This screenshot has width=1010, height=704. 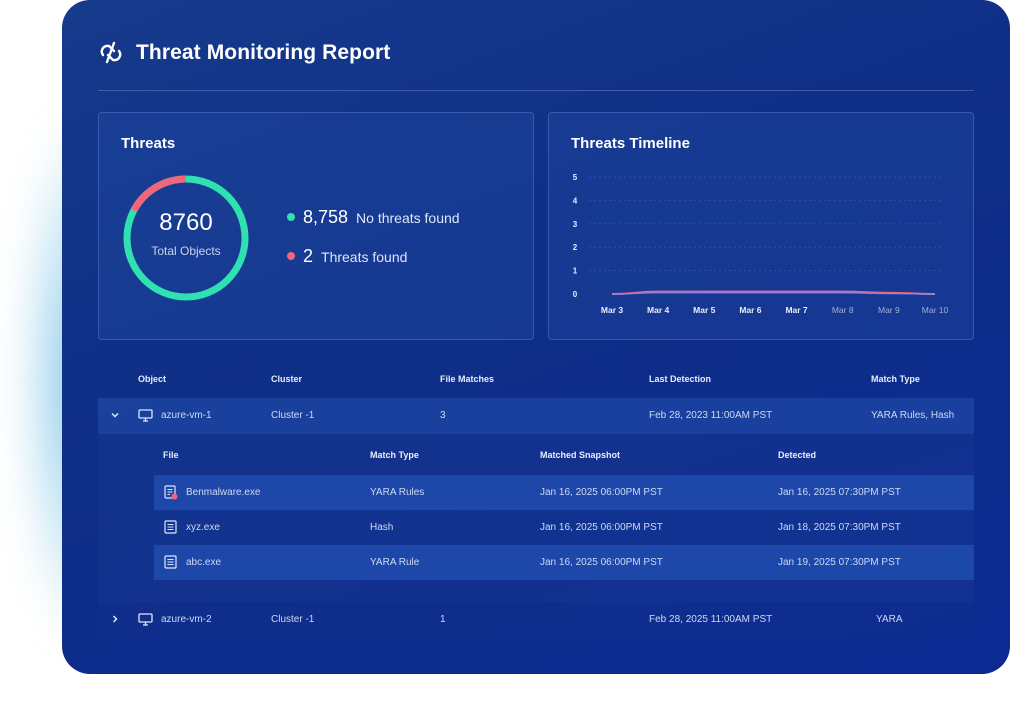 What do you see at coordinates (843, 310) in the screenshot?
I see `x-tick-label: Mar 8` at bounding box center [843, 310].